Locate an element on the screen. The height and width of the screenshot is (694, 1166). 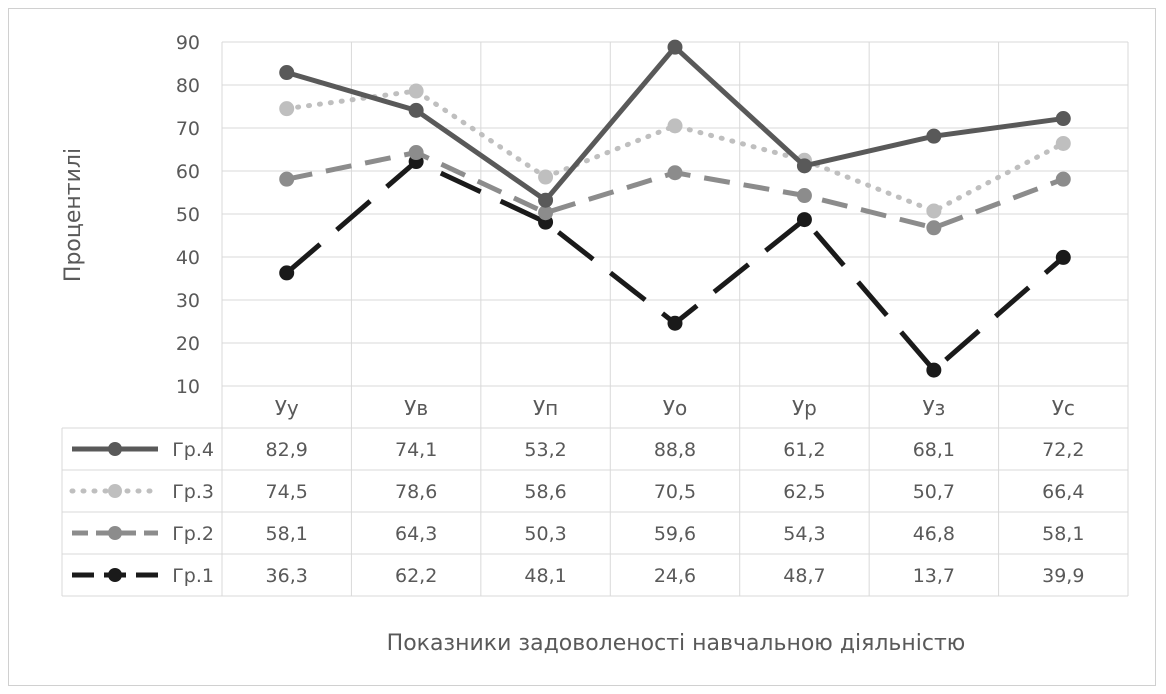
y-tick-label: 60 is located at coordinates (188, 172).